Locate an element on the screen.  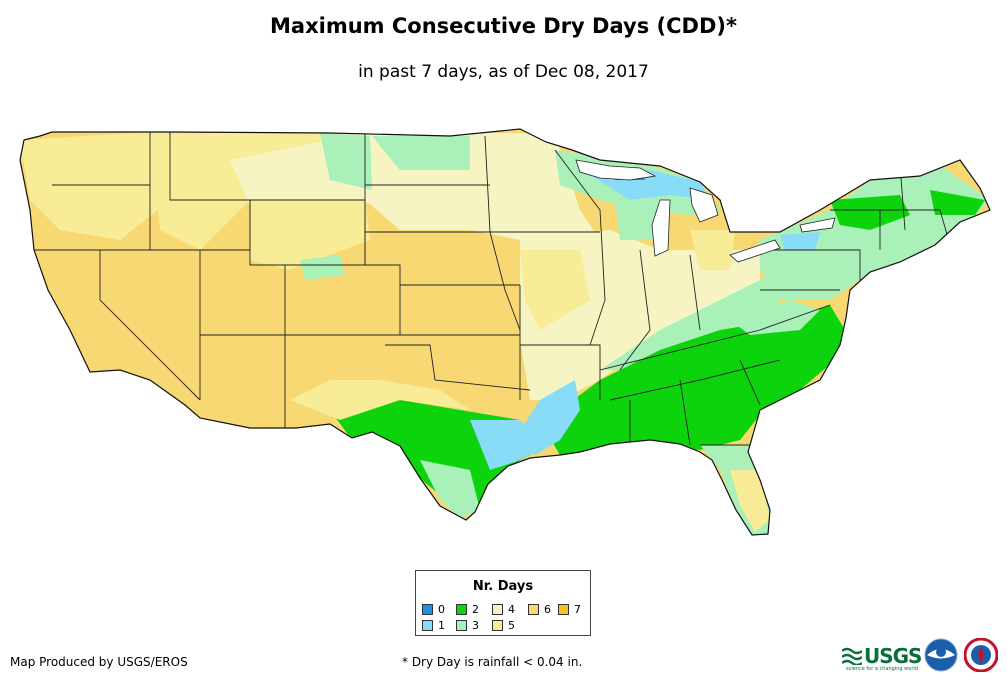
border-tn-ky is located at coordinates (715, 337).